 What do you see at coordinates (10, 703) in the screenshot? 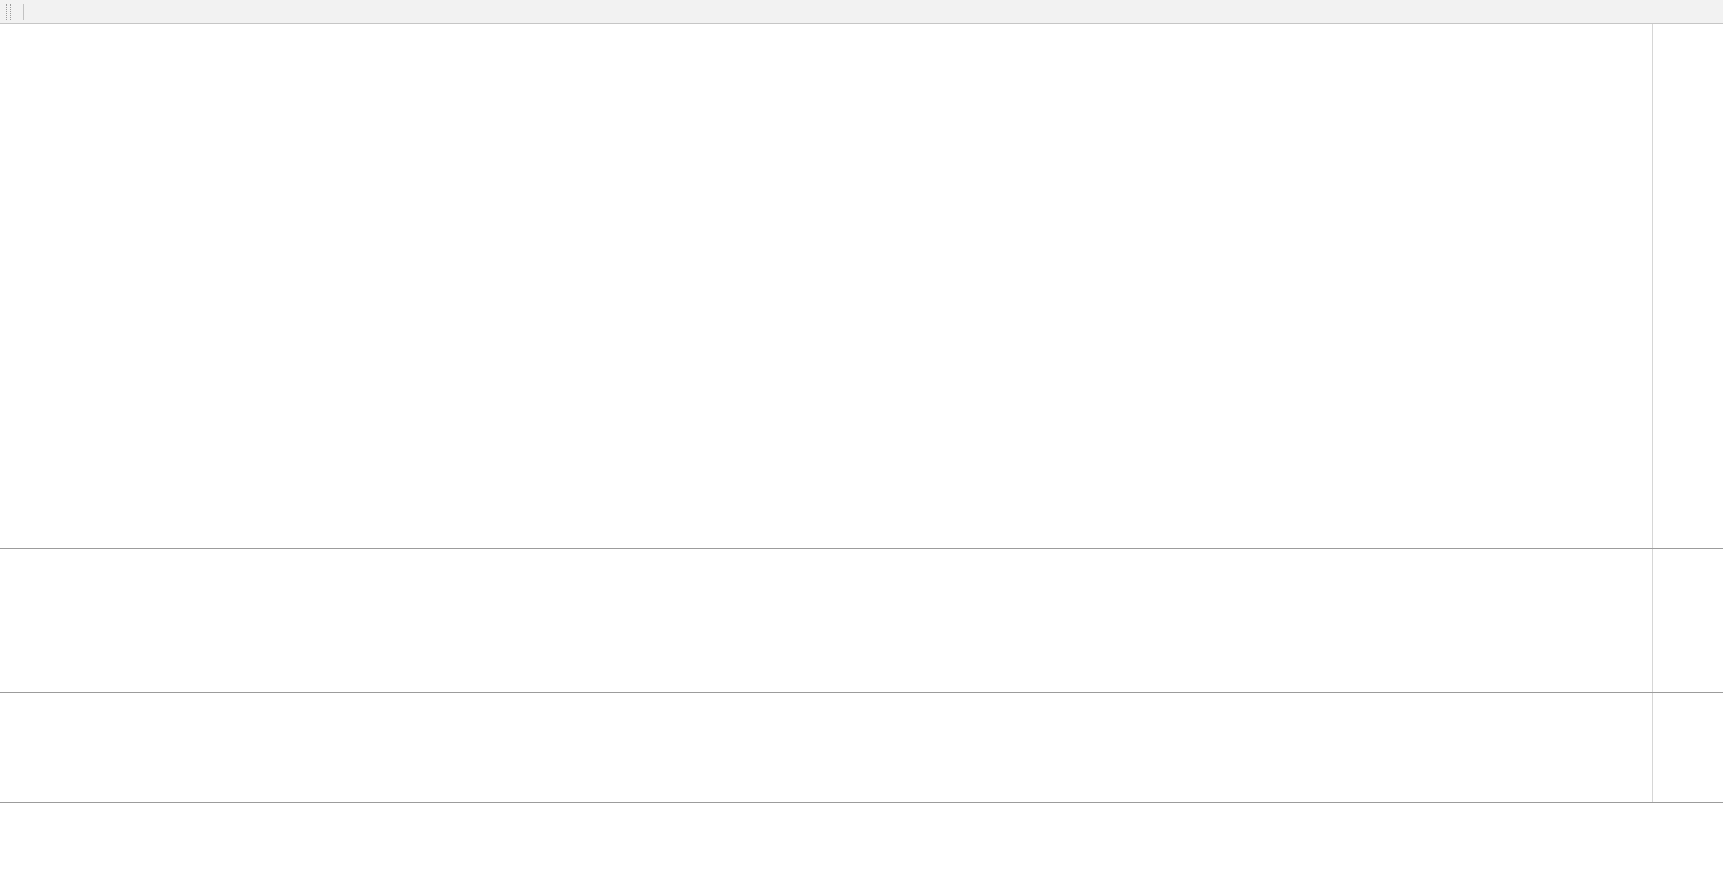
I see `rsi-label` at bounding box center [10, 703].